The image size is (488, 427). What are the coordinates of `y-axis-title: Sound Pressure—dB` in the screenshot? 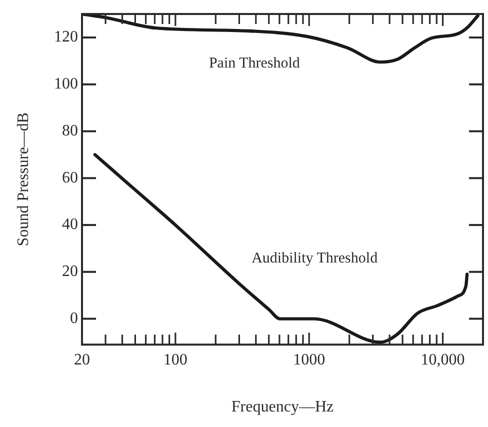 It's located at (23, 179).